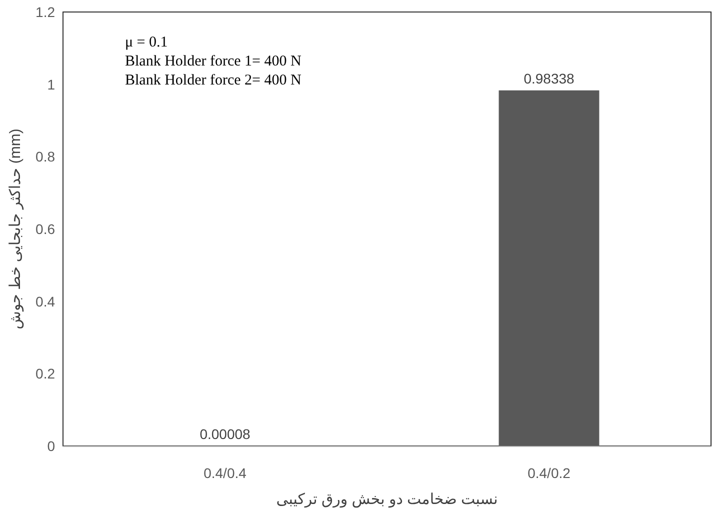 The image size is (712, 517). What do you see at coordinates (146, 42) in the screenshot?
I see `annotation: μ = 0.1` at bounding box center [146, 42].